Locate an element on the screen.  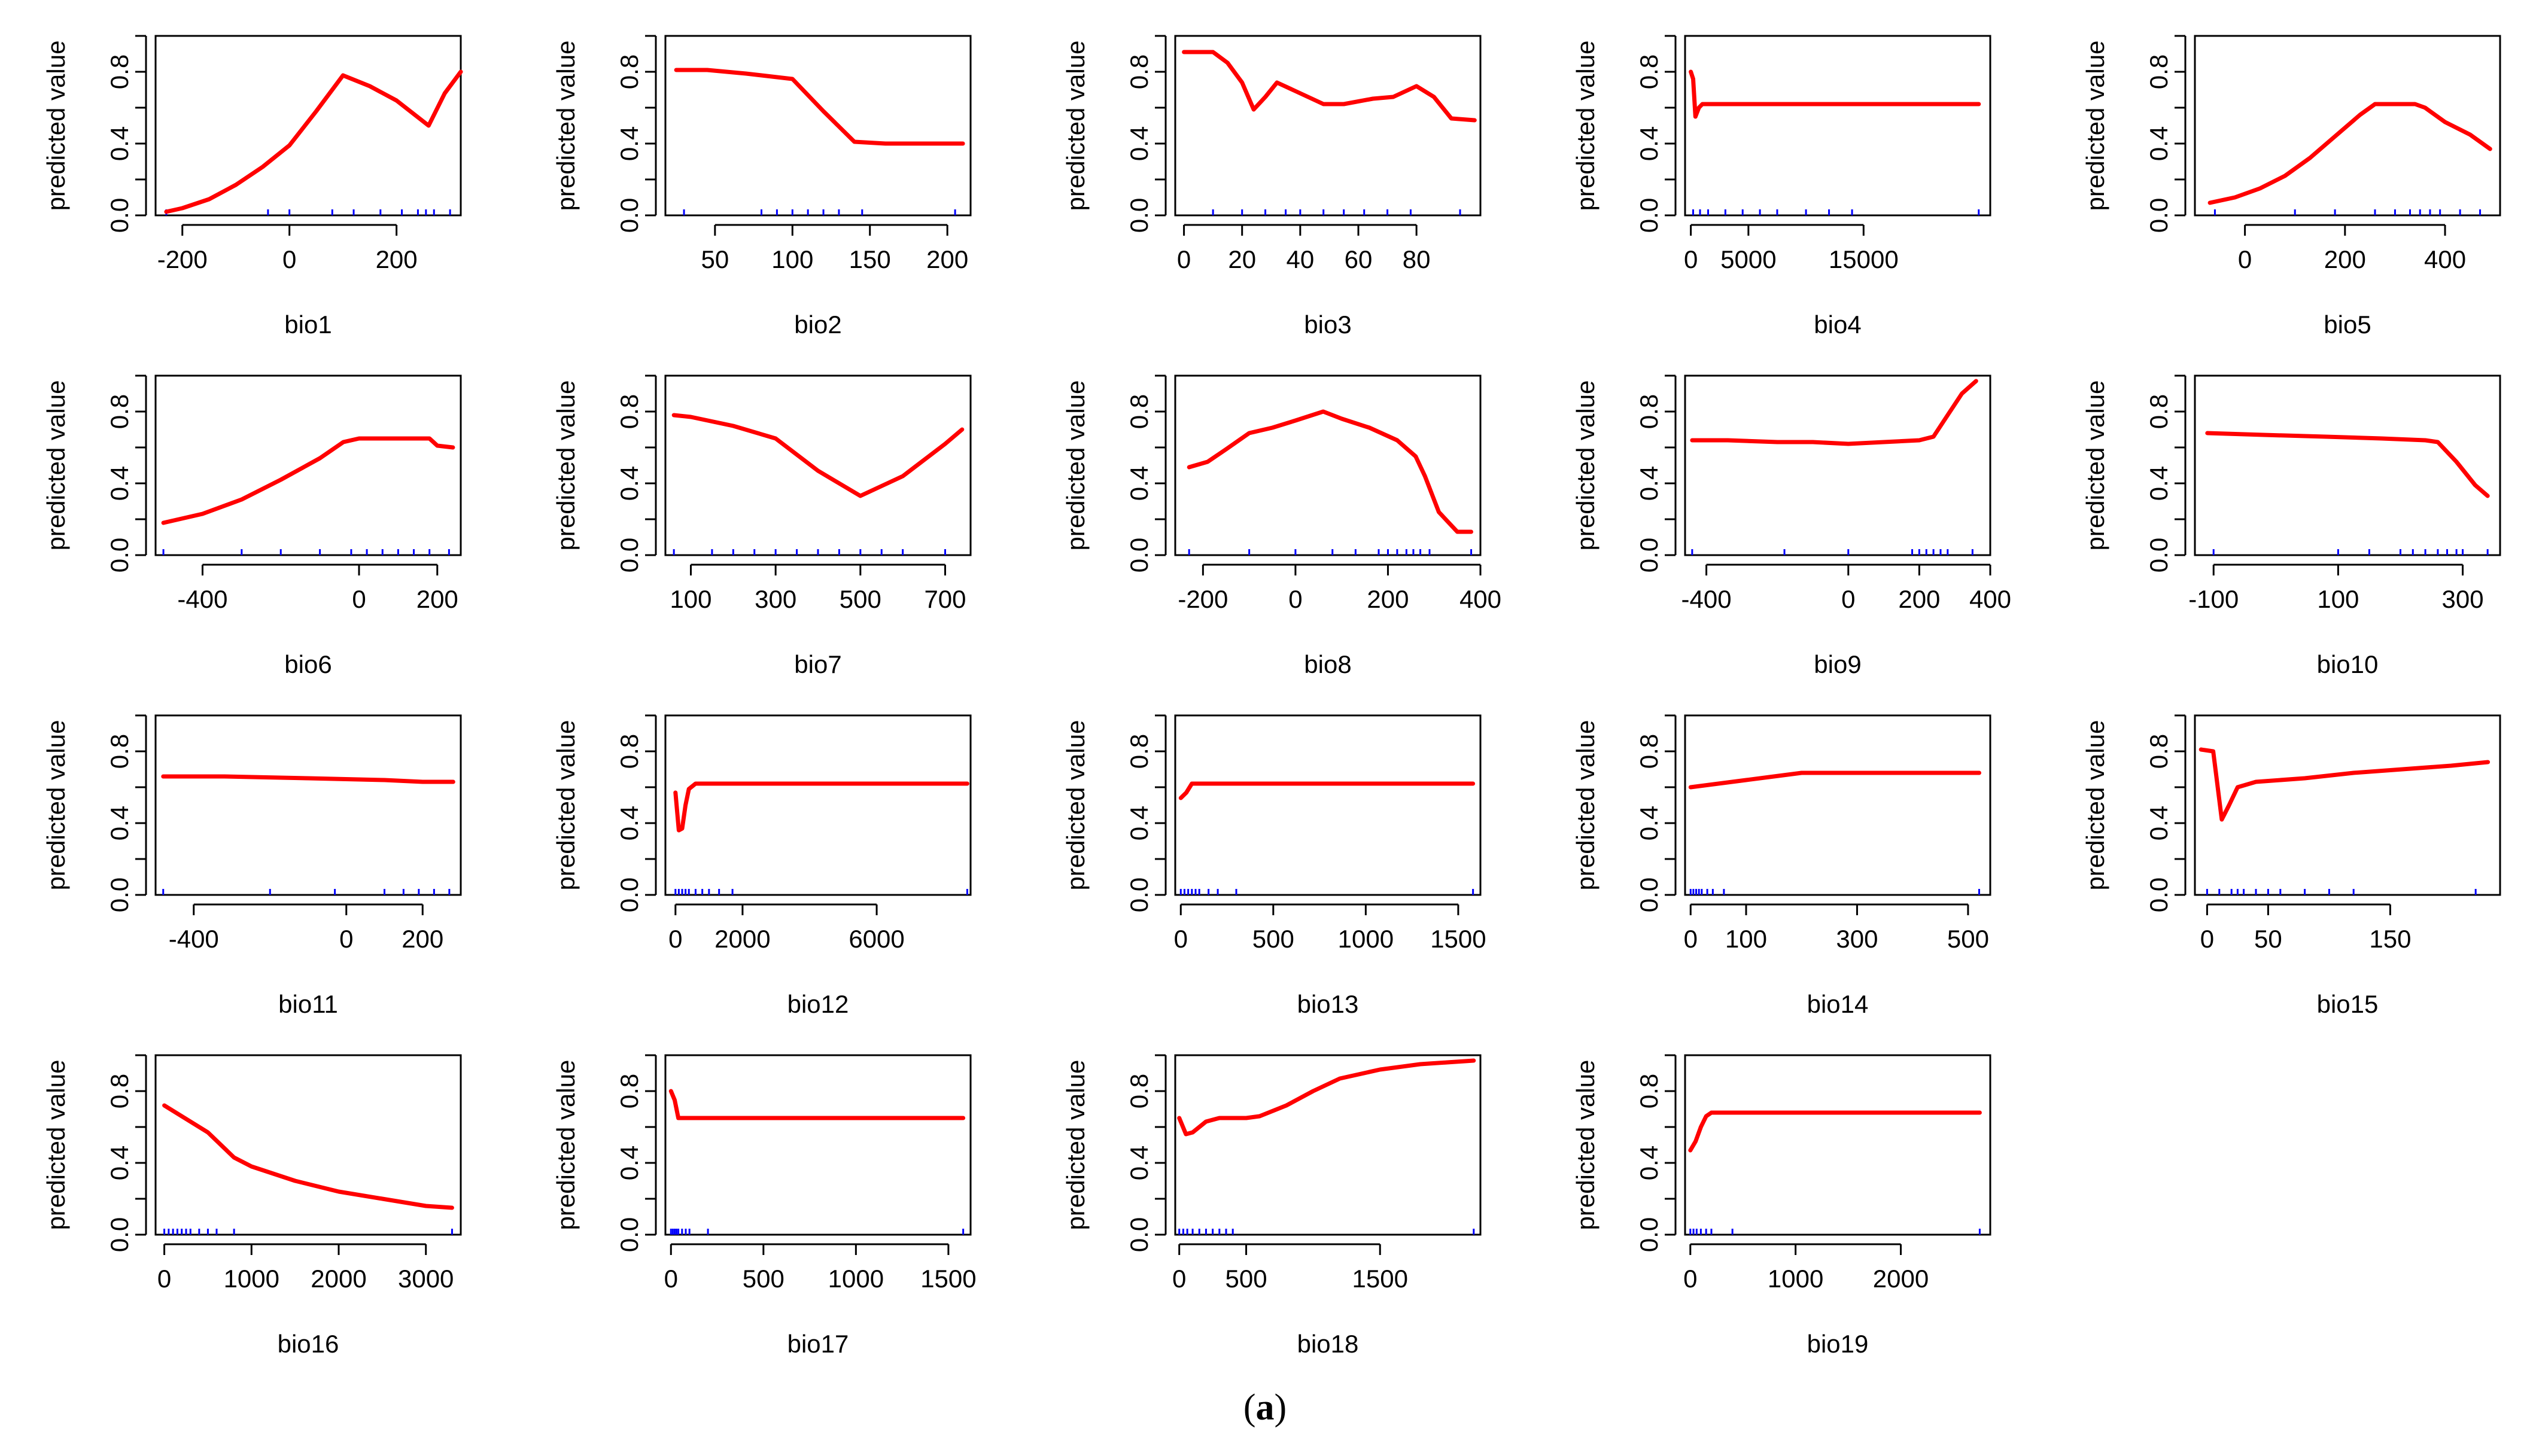
x-tick-label: 300 is located at coordinates (775, 599).